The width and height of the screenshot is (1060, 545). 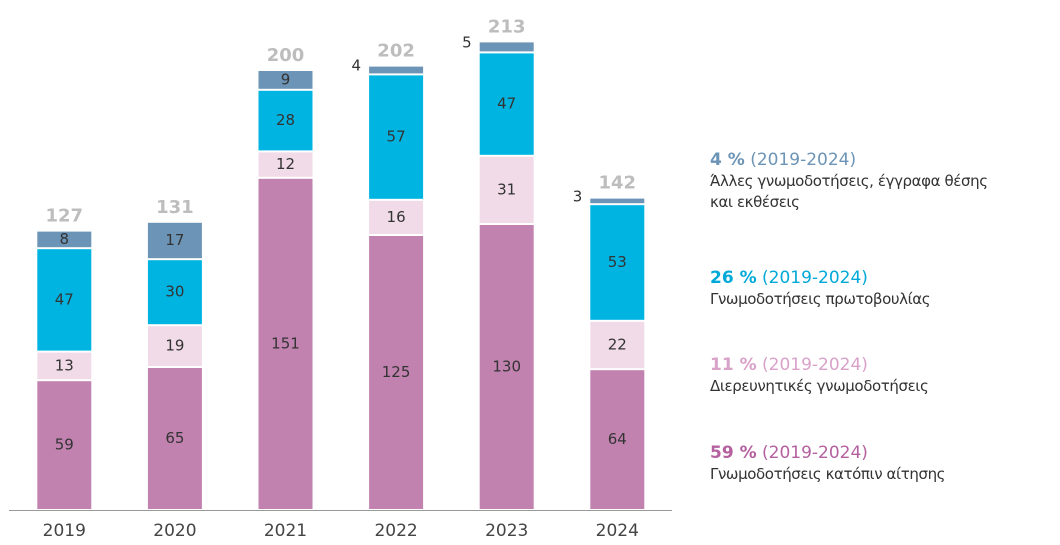 What do you see at coordinates (174, 531) in the screenshot?
I see `x-tick-label: 2020` at bounding box center [174, 531].